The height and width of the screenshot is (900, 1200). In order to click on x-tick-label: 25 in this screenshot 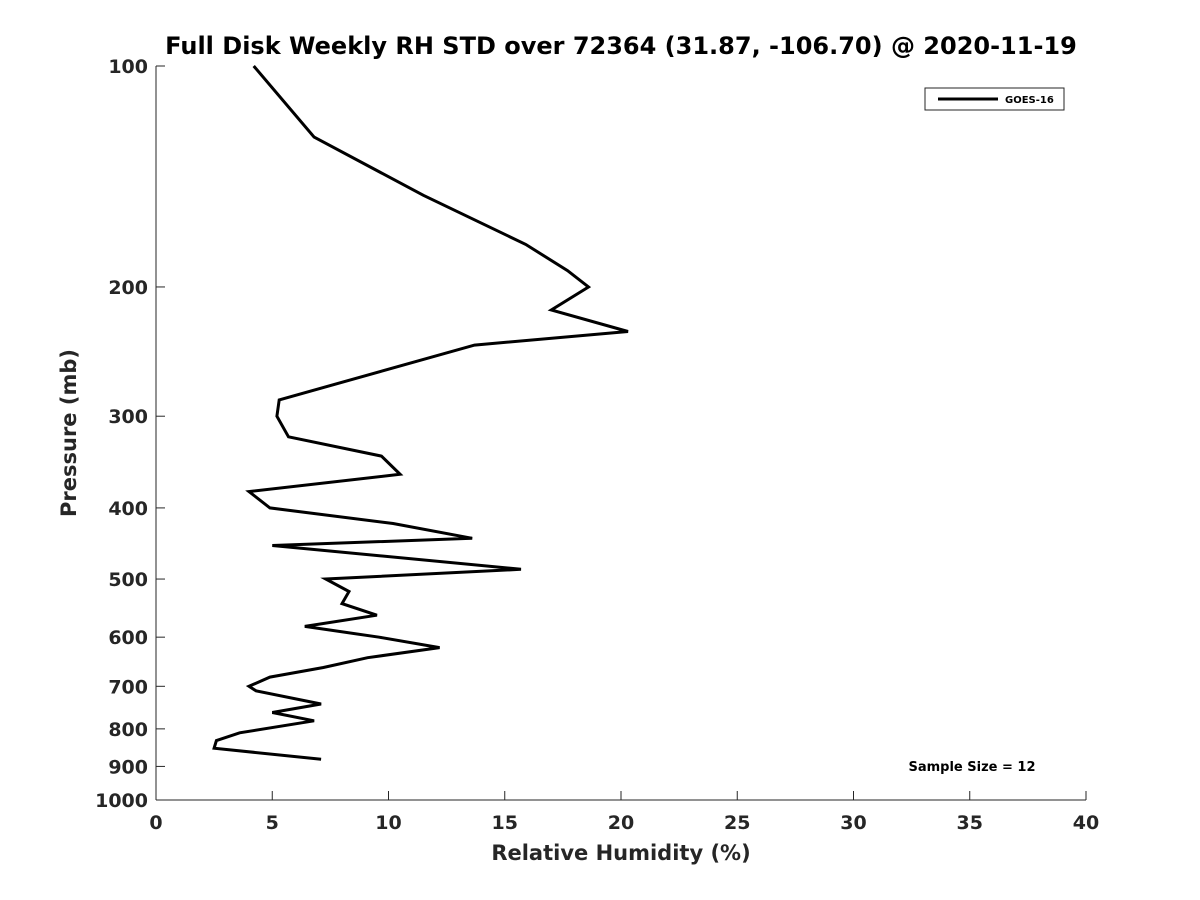, I will do `click(737, 823)`.